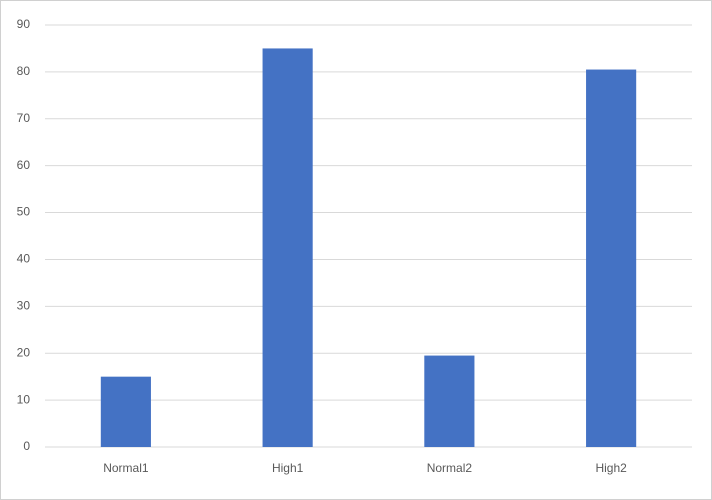 The image size is (712, 500). Describe the element at coordinates (24, 399) in the screenshot. I see `y-tick-label: 10` at that location.